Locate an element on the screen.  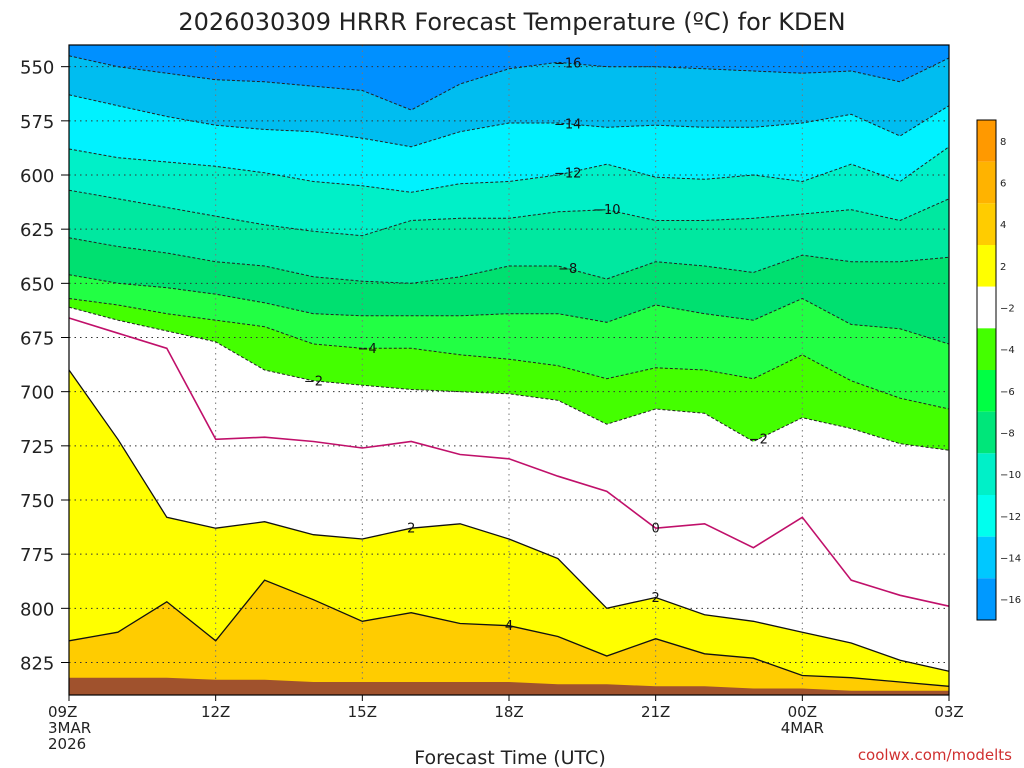
colorbar-label-5: −4 is located at coordinates (1007, 350).